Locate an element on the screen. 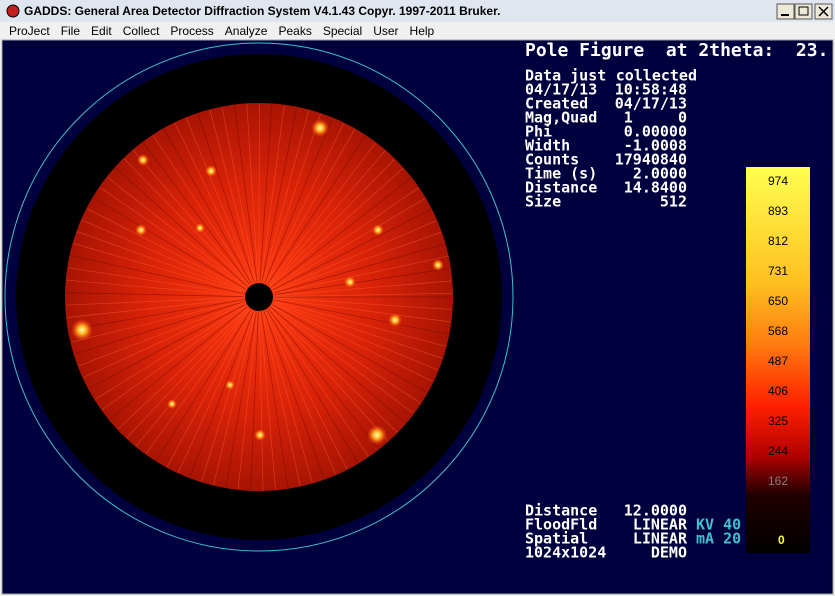  info-label: Size is located at coordinates (543, 202).